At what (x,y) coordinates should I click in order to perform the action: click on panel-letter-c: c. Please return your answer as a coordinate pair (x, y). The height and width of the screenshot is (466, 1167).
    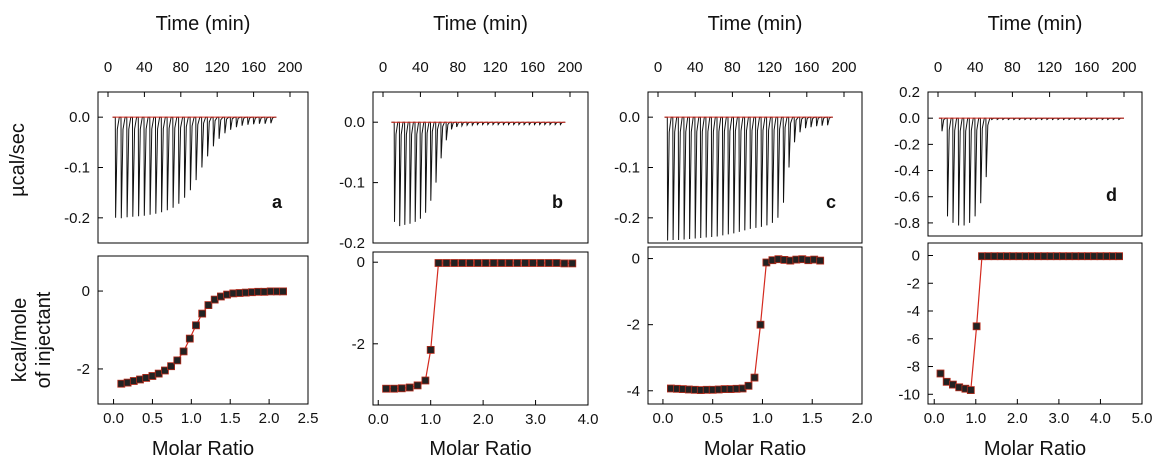
    Looking at the image, I should click on (831, 202).